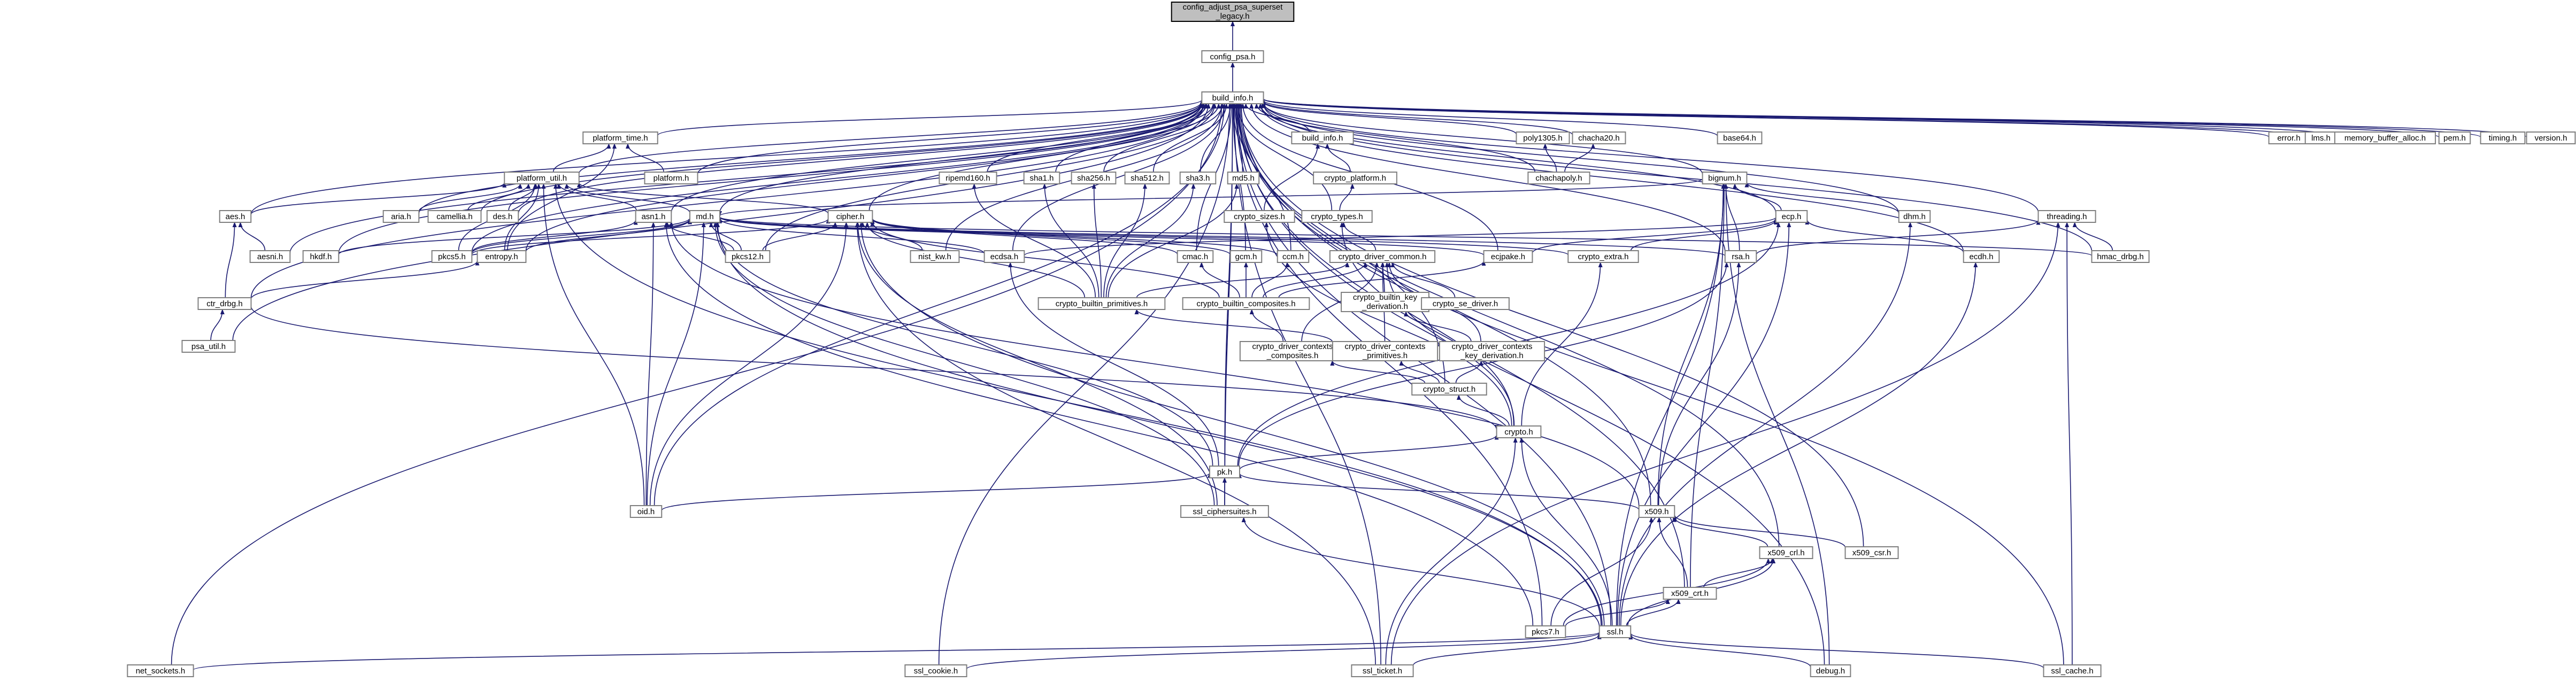 This screenshot has height=682, width=2576. Describe the element at coordinates (1322, 137) in the screenshot. I see `node-build-info2: build_info.h` at that location.